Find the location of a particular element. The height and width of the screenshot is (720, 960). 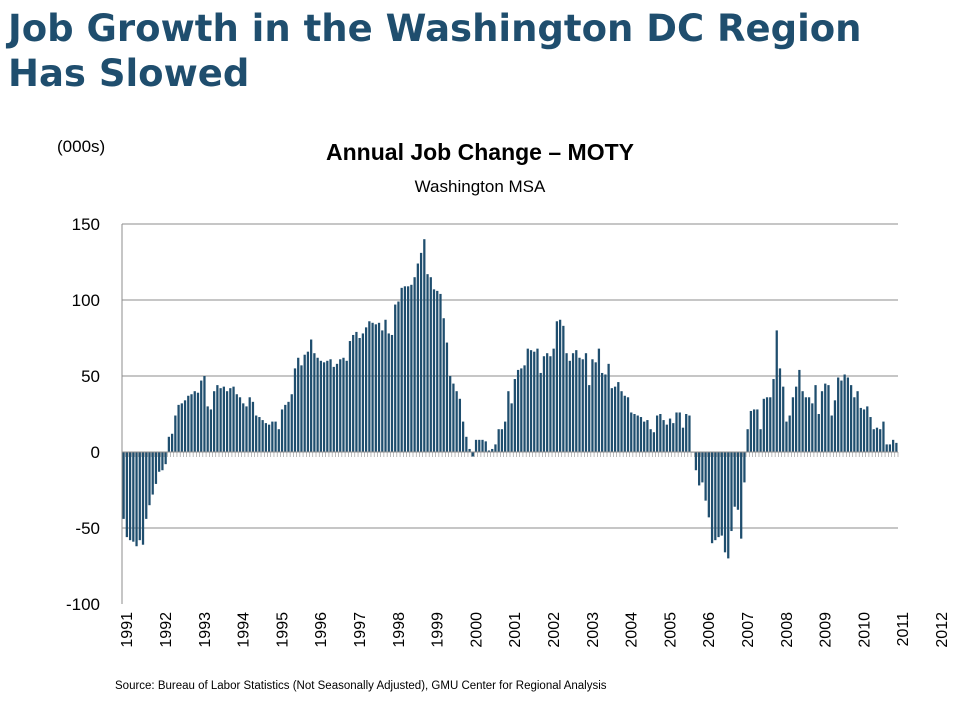

x-tick-label: 1998 is located at coordinates (399, 630).